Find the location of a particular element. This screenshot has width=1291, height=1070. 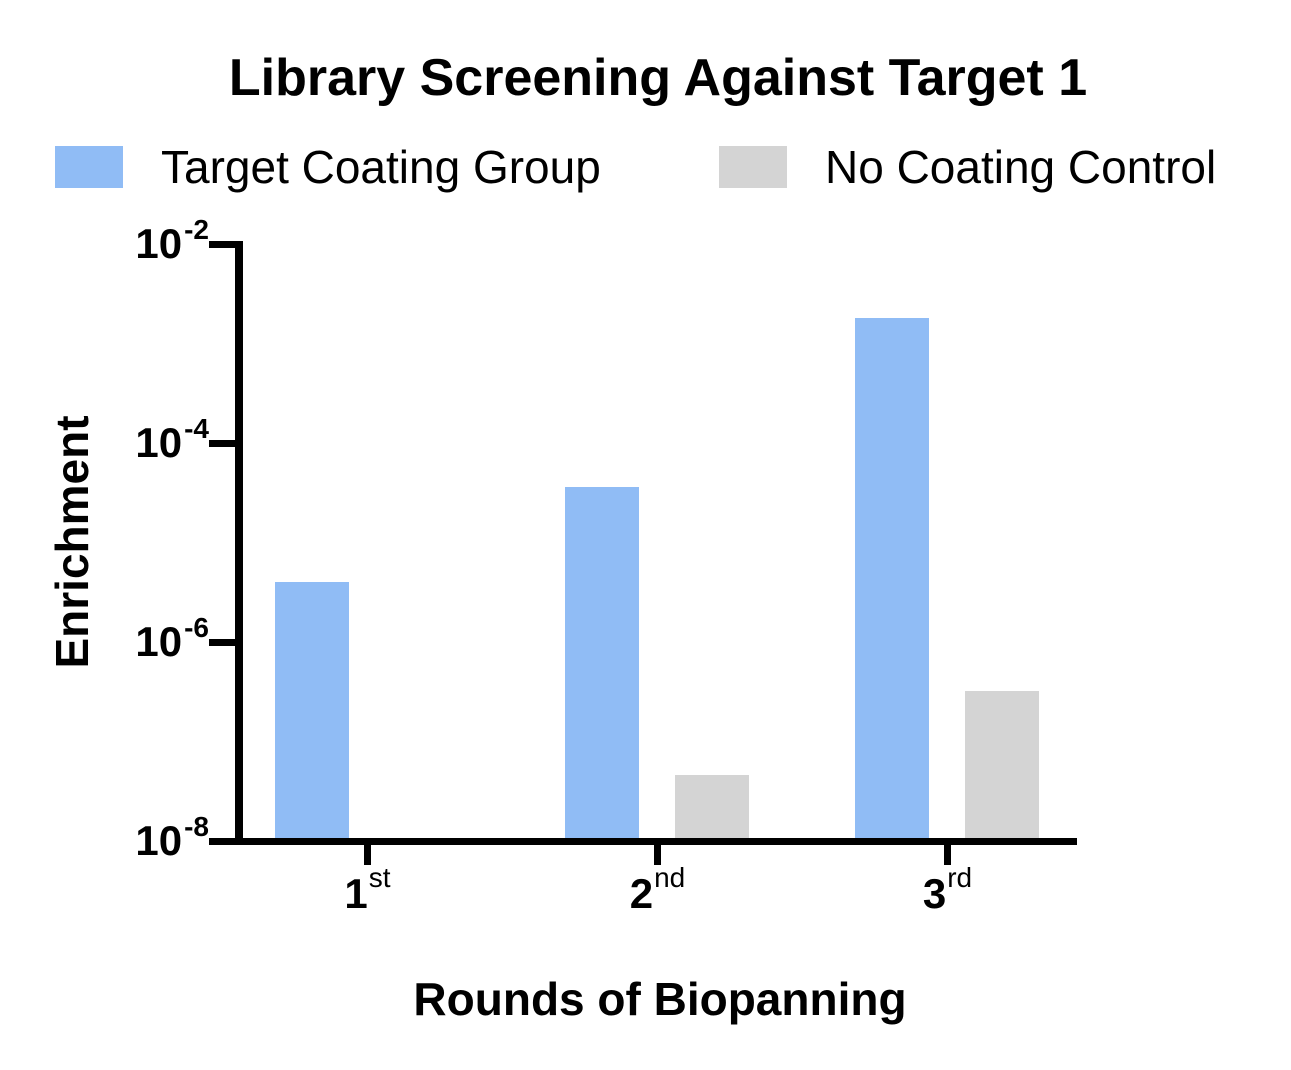

y-tick--4 is located at coordinates (222, 443).